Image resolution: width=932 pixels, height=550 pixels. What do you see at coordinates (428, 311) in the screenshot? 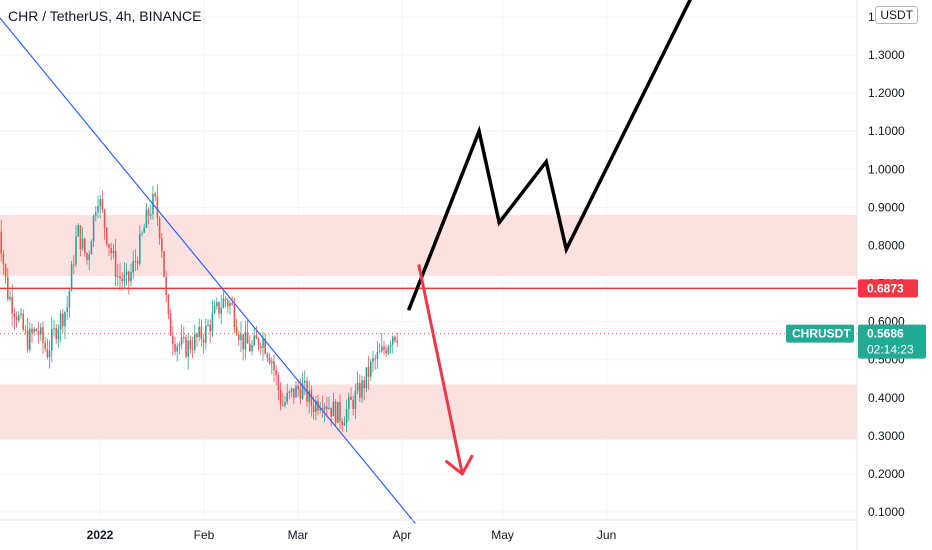
I see `resistance-line-group` at bounding box center [428, 311].